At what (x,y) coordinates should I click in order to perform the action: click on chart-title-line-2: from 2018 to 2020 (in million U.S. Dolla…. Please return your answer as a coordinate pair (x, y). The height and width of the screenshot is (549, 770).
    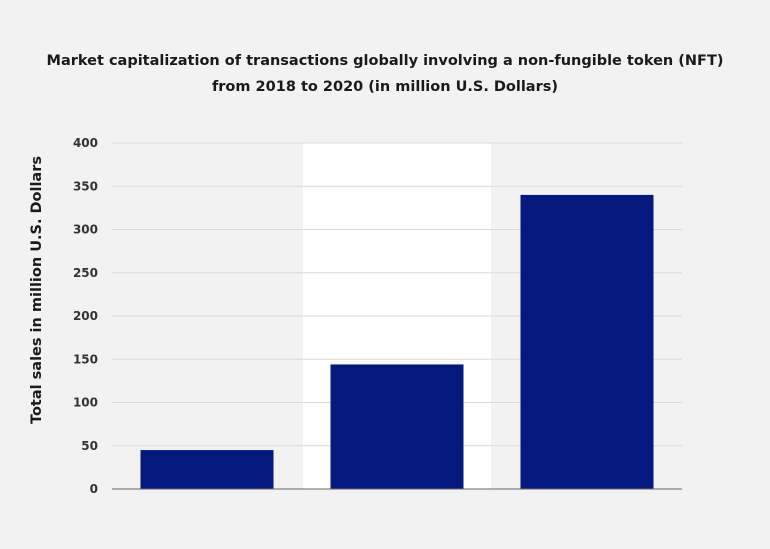
    Looking at the image, I should click on (385, 87).